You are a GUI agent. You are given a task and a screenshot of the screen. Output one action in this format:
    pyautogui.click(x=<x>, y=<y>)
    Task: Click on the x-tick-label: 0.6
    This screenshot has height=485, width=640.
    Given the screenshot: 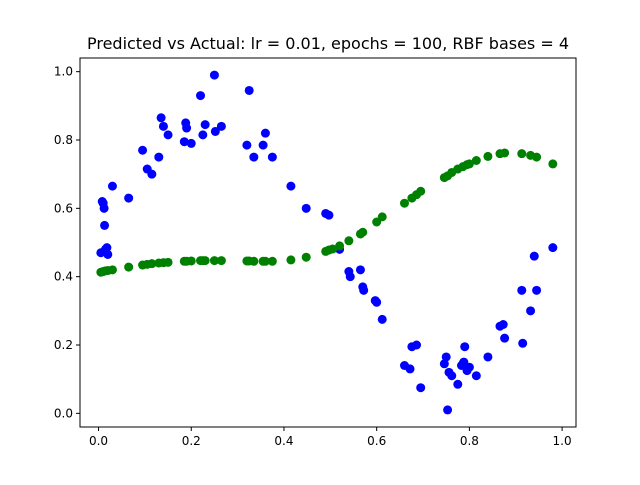 What is the action you would take?
    pyautogui.click(x=376, y=441)
    